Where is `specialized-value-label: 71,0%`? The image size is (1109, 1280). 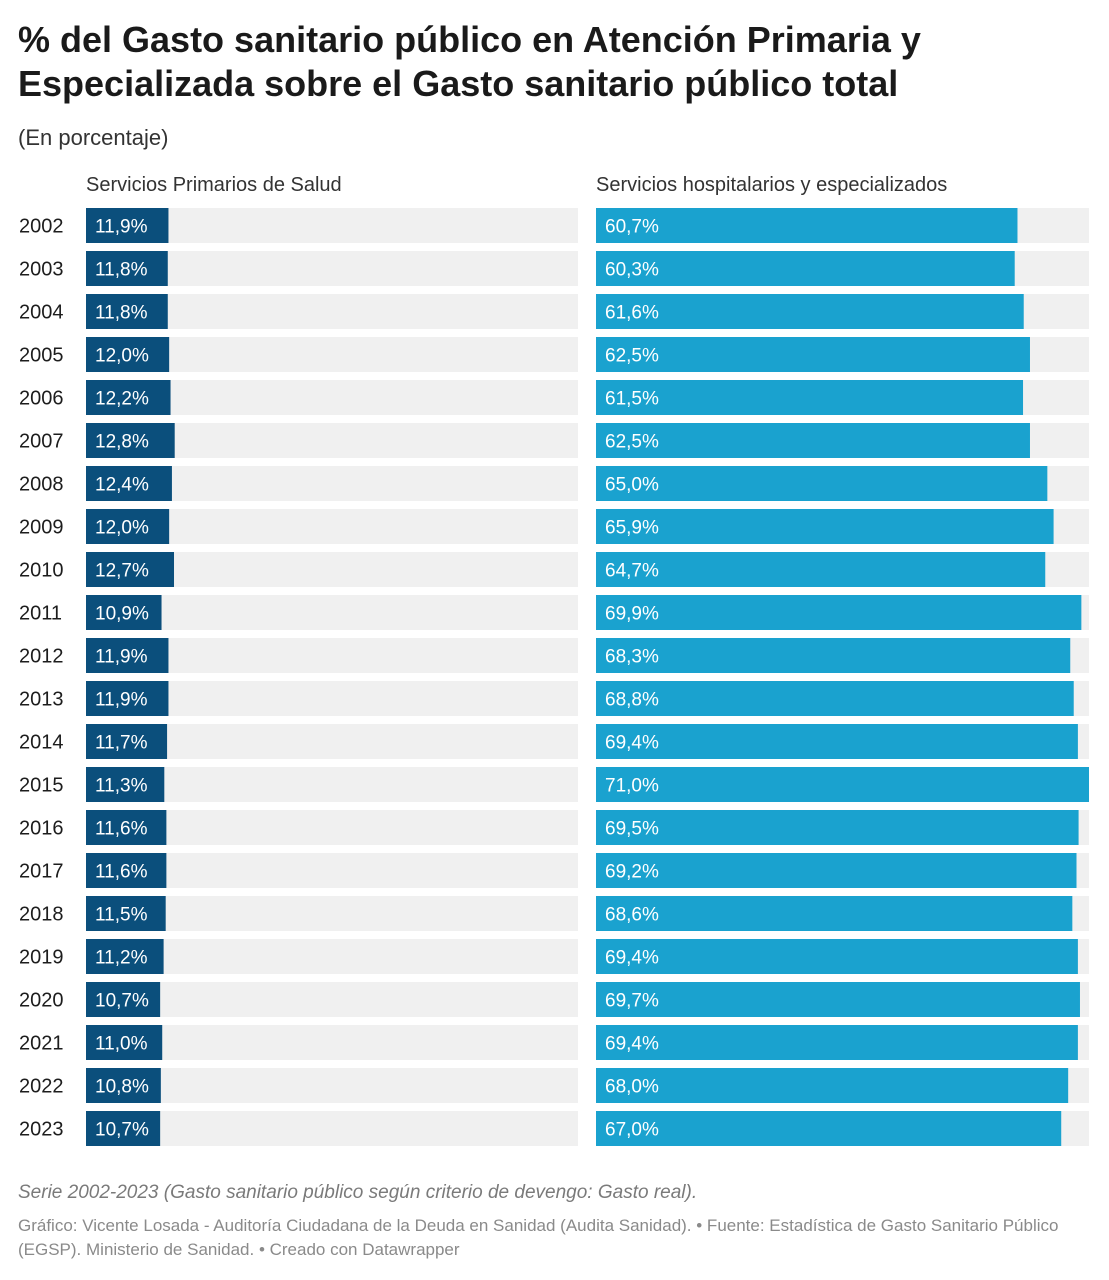 specialized-value-label: 71,0% is located at coordinates (632, 786).